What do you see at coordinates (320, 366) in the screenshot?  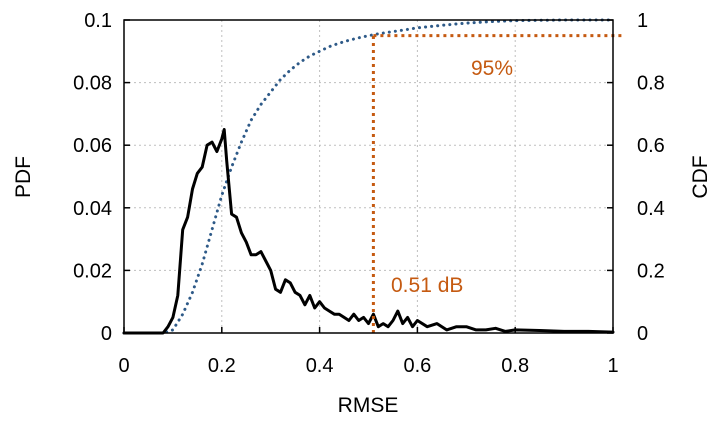 I see `x-tick-label: 0.4` at bounding box center [320, 366].